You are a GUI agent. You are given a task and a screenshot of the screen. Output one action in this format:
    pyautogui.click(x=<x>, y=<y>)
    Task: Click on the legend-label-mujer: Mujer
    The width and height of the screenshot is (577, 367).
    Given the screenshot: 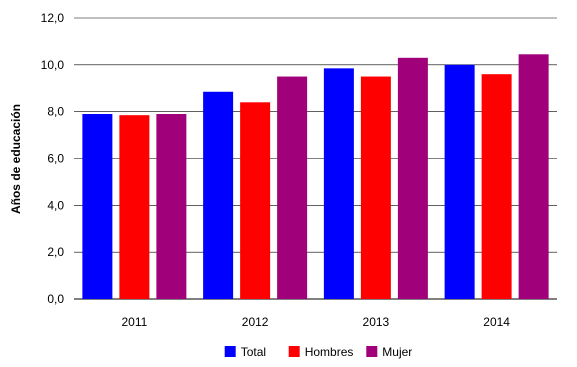 What is the action you would take?
    pyautogui.click(x=397, y=352)
    